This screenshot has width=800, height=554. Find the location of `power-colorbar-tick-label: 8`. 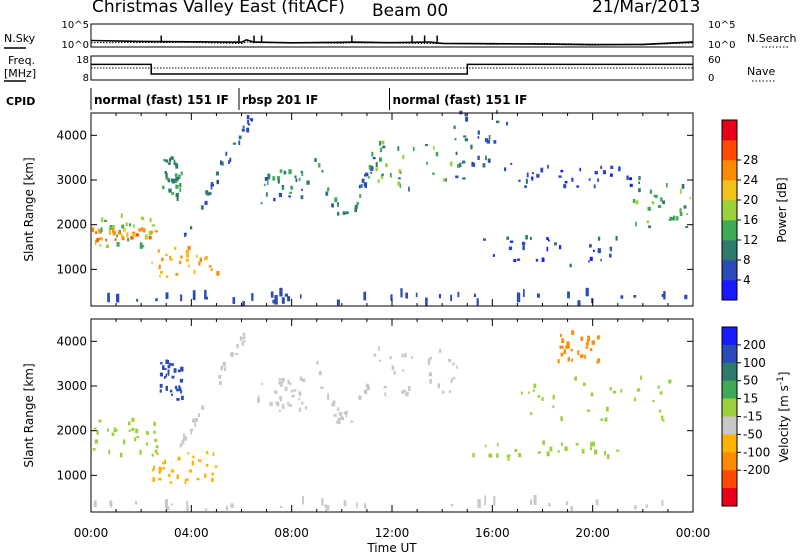

power-colorbar-tick-label: 8 is located at coordinates (747, 260).